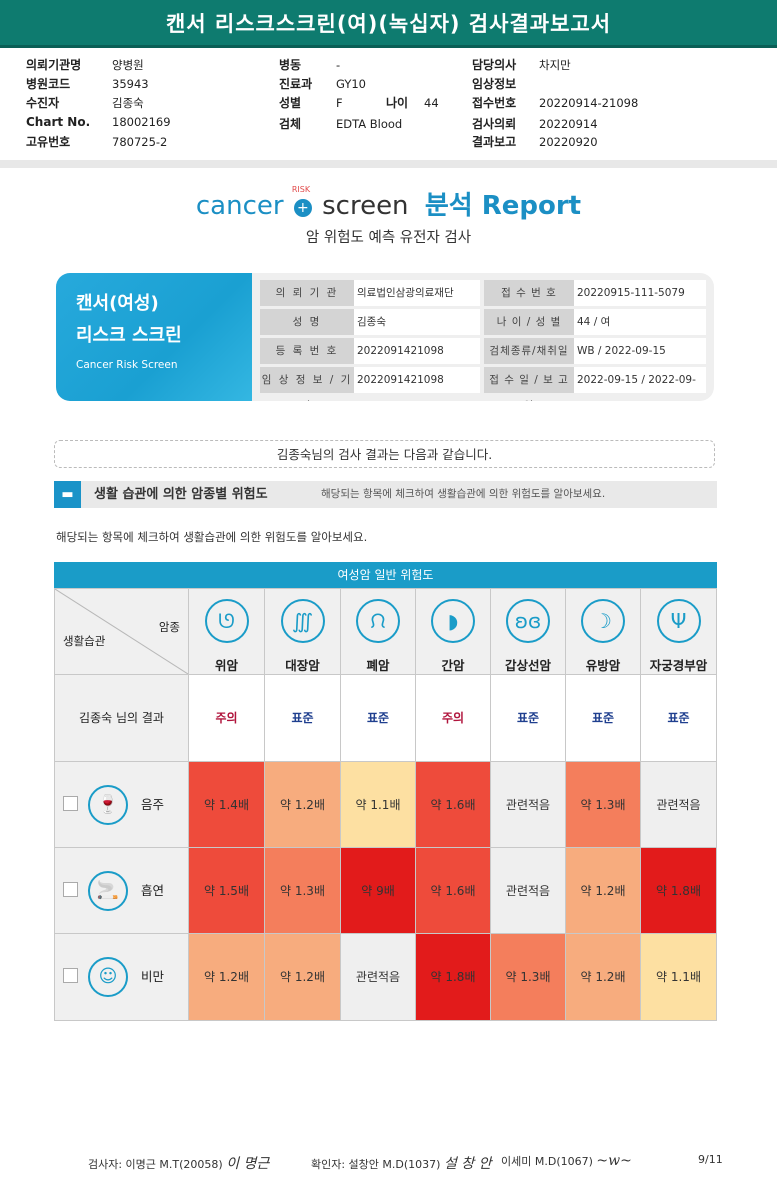 This screenshot has height=1185, width=777. Describe the element at coordinates (154, 337) in the screenshot. I see `card-brand-panel: 캔서(여성) 리스크 스크린 Cancer Risk Screen` at that location.